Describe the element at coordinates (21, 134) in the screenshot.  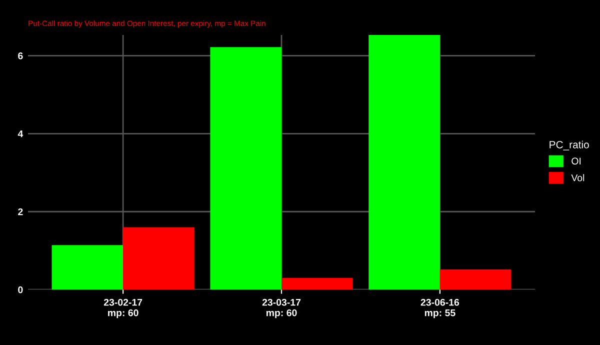
I see `y-tick-label: 4` at that location.